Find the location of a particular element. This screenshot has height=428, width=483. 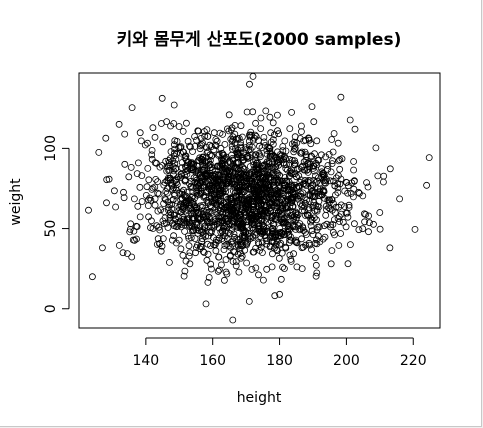

x-tick-label: 220 is located at coordinates (413, 361).